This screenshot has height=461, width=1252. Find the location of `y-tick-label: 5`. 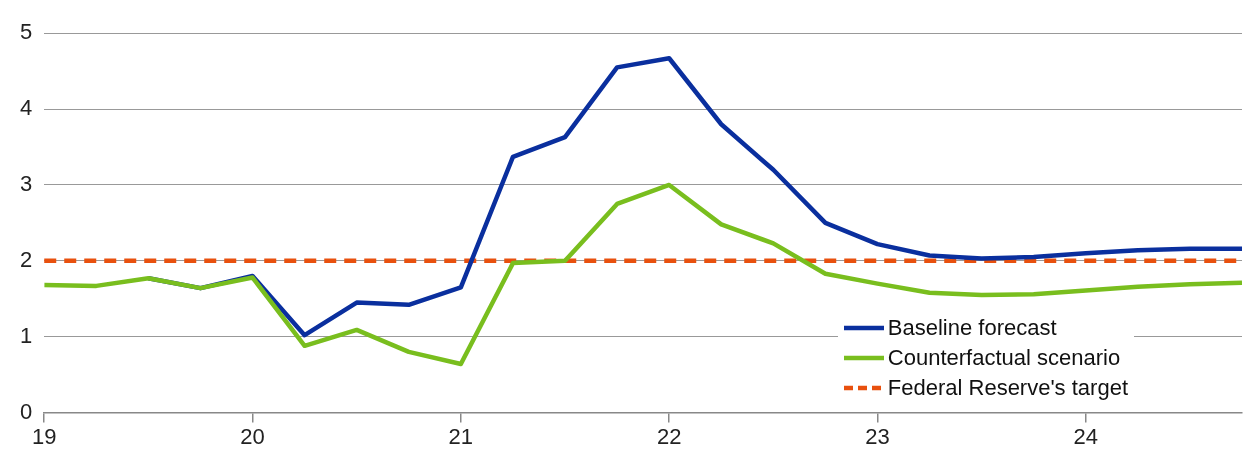

y-tick-label: 5 is located at coordinates (26, 32).